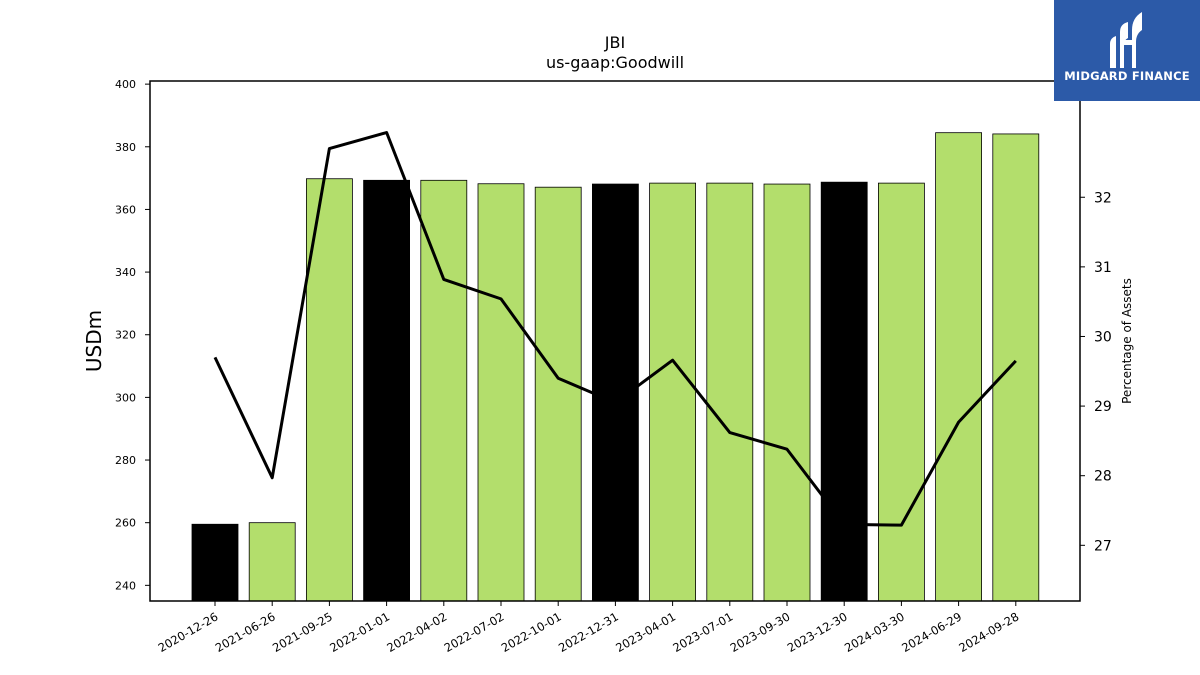  I want to click on y-tick-label: 240, so click(125, 585).